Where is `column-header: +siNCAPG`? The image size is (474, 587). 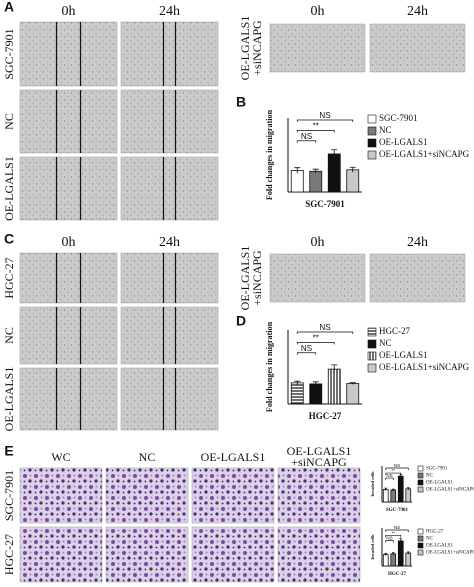
column-header: +siNCAPG is located at coordinates (319, 462).